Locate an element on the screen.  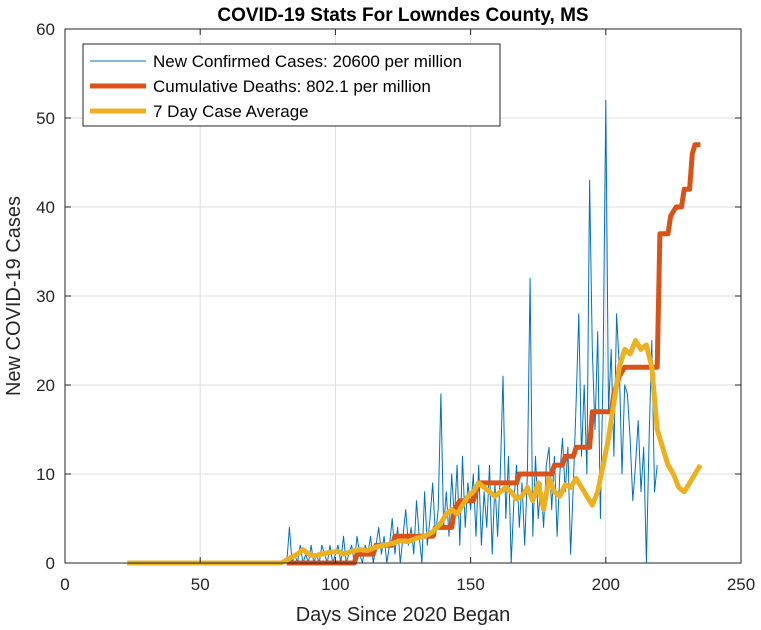
x-tick-label: 100 is located at coordinates (335, 584).